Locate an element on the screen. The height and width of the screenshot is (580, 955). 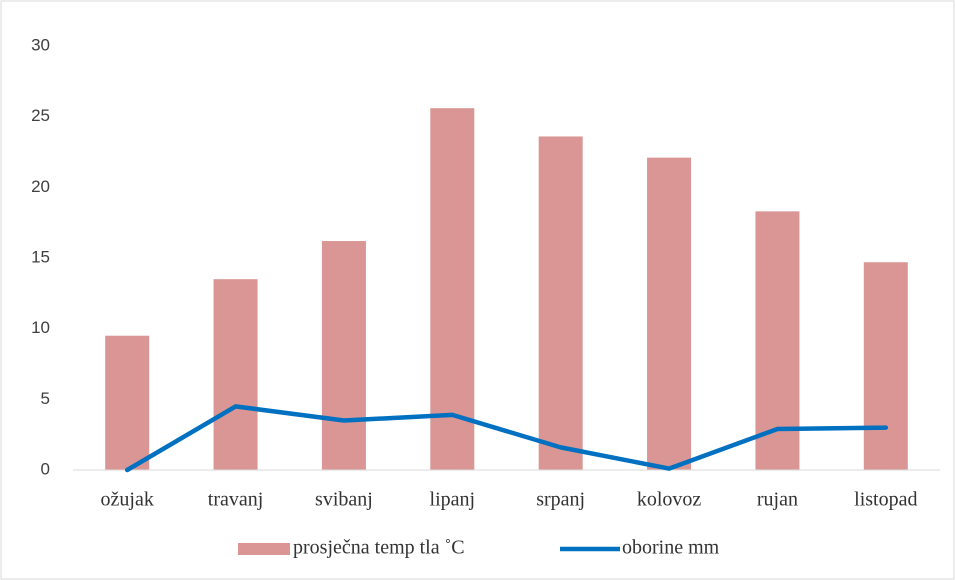
x-tick-label: srpanj is located at coordinates (560, 500).